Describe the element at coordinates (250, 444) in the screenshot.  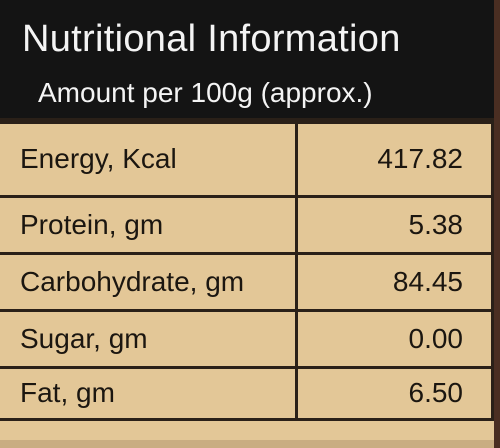
I see `bottom-edge` at that location.